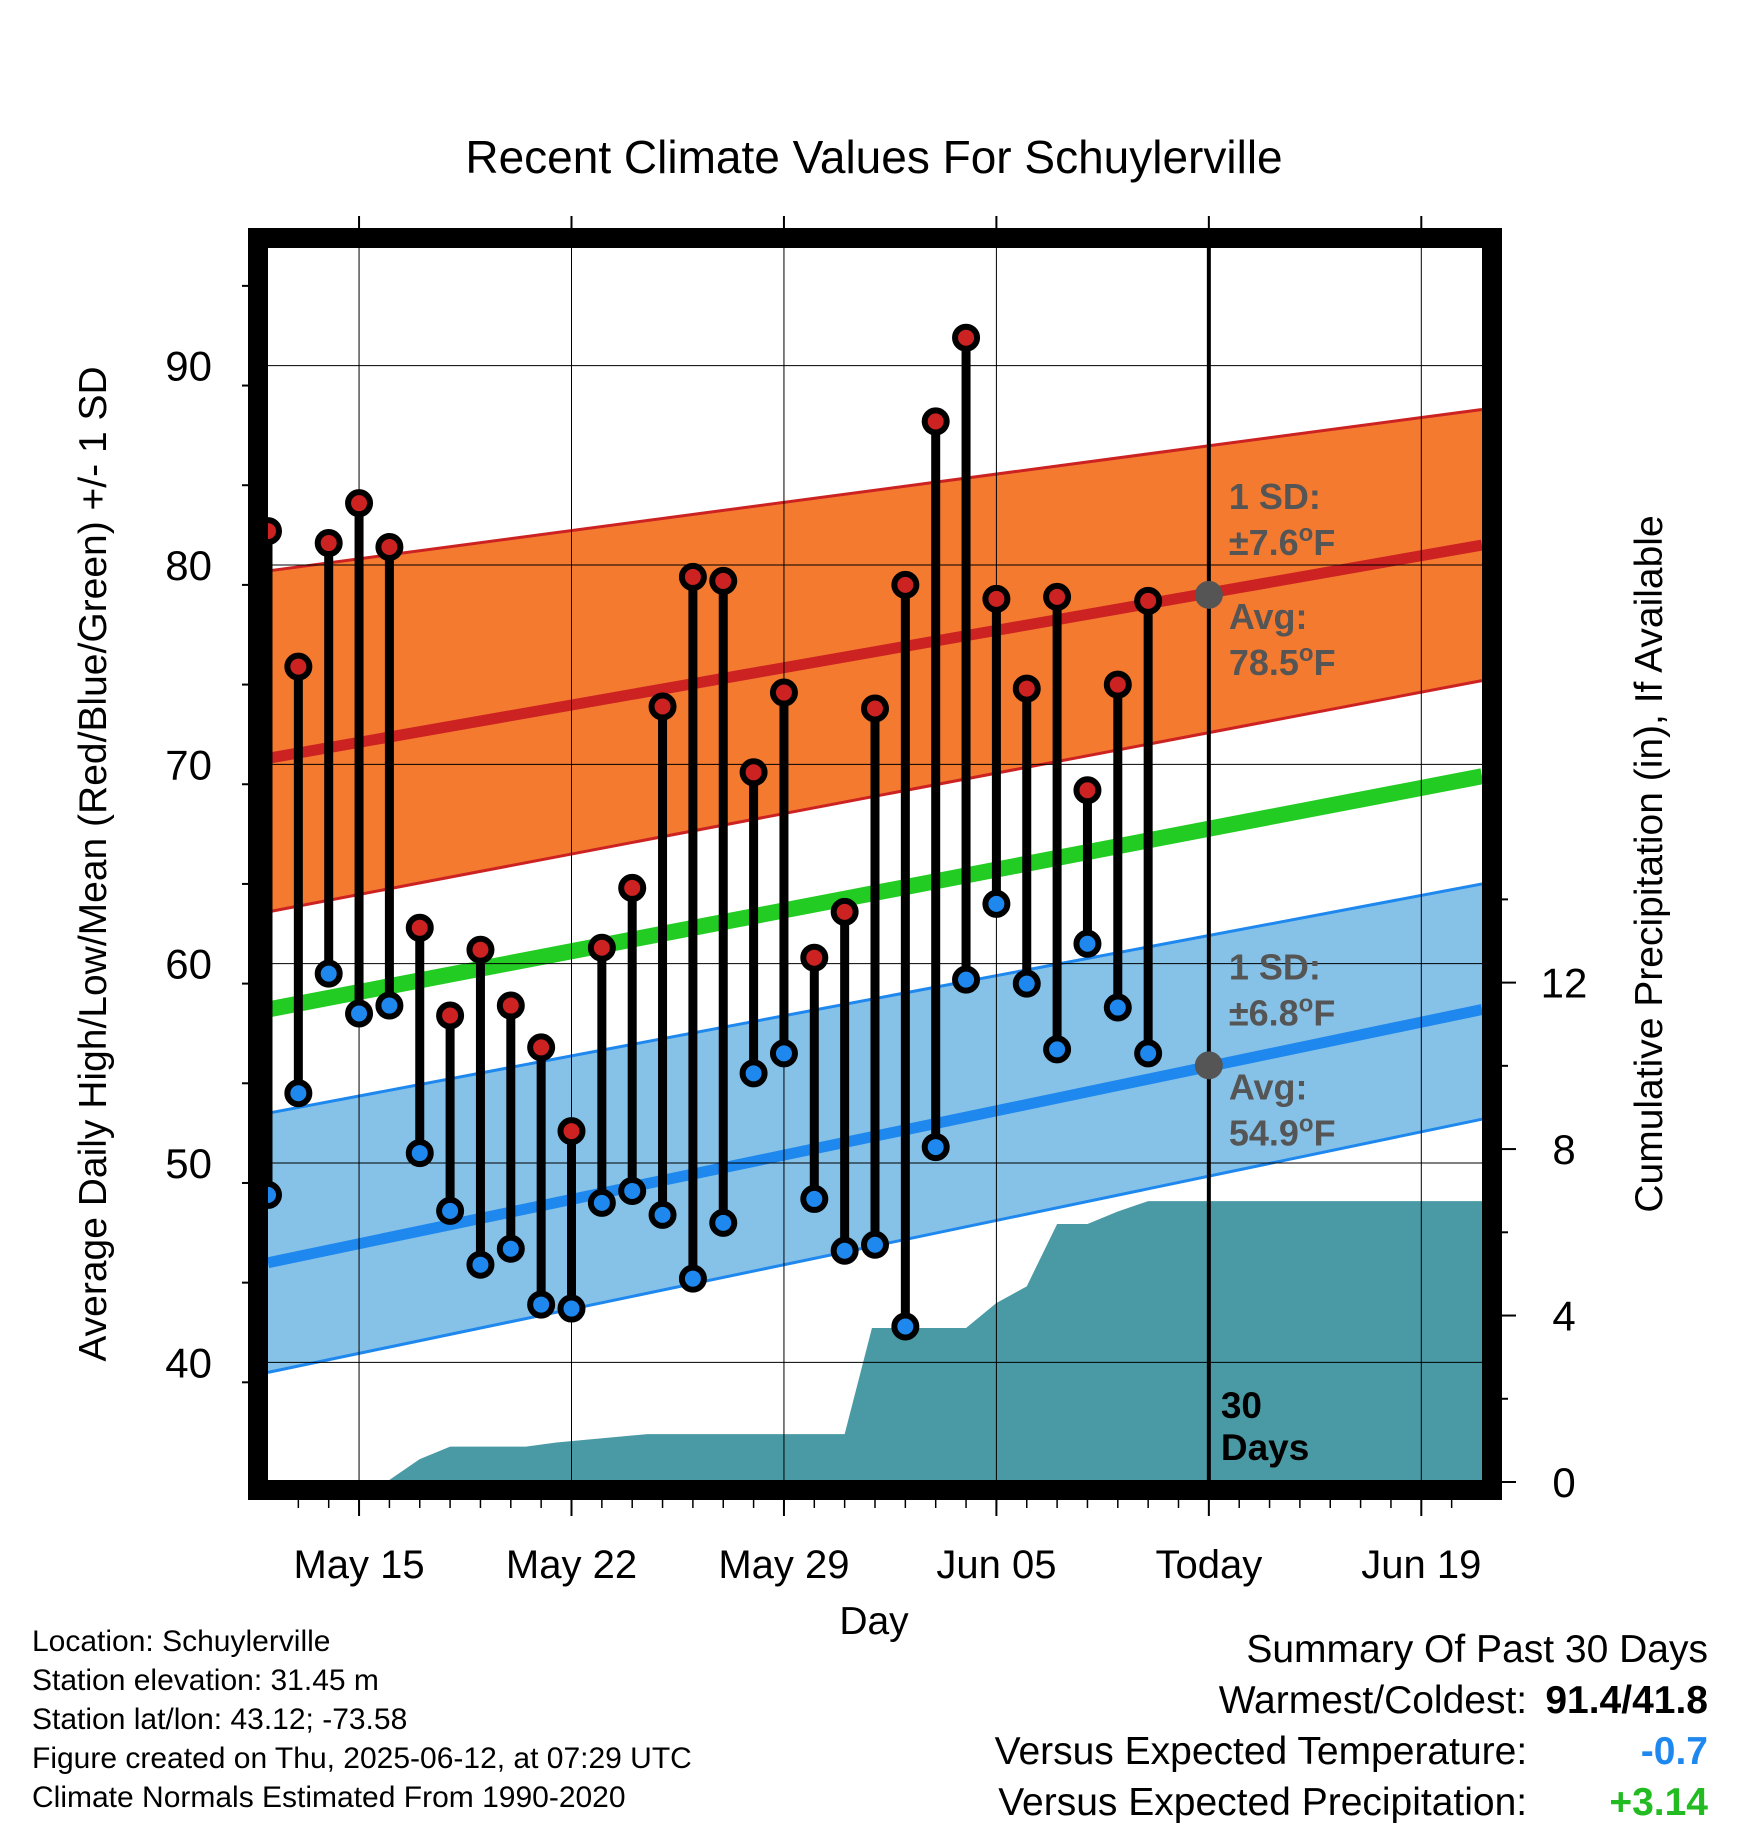 Image resolution: width=1748 pixels, height=1828 pixels. What do you see at coordinates (188, 565) in the screenshot?
I see `y-tick-label: 80` at bounding box center [188, 565].